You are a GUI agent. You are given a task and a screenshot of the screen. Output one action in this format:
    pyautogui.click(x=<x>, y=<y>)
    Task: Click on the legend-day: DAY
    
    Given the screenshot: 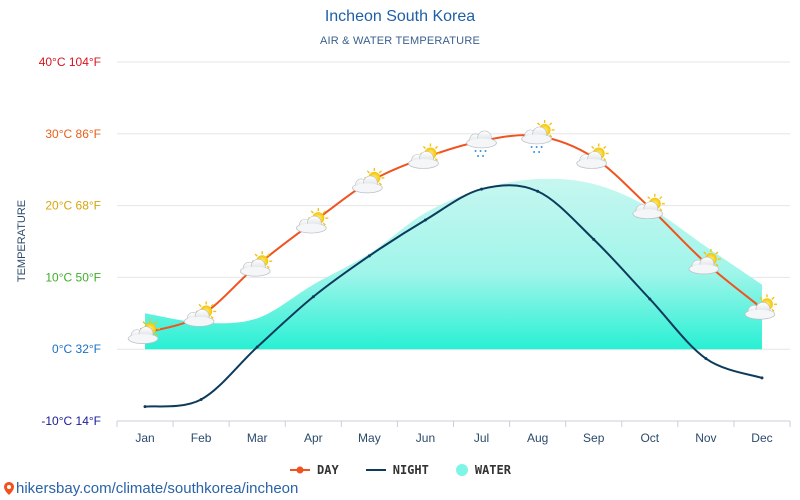 What is the action you would take?
    pyautogui.click(x=314, y=470)
    